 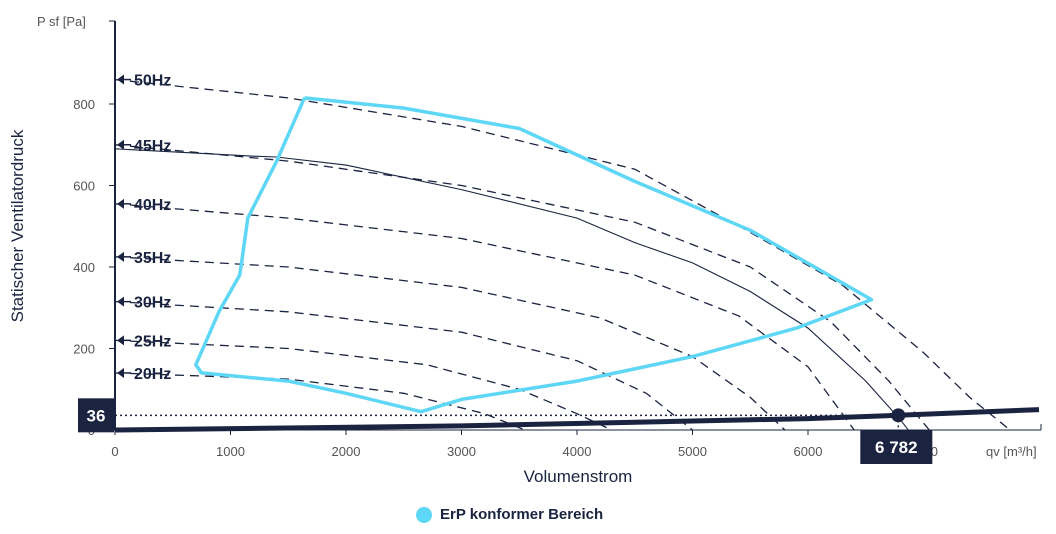 I want to click on speed-label: 30Hz, so click(x=152, y=303).